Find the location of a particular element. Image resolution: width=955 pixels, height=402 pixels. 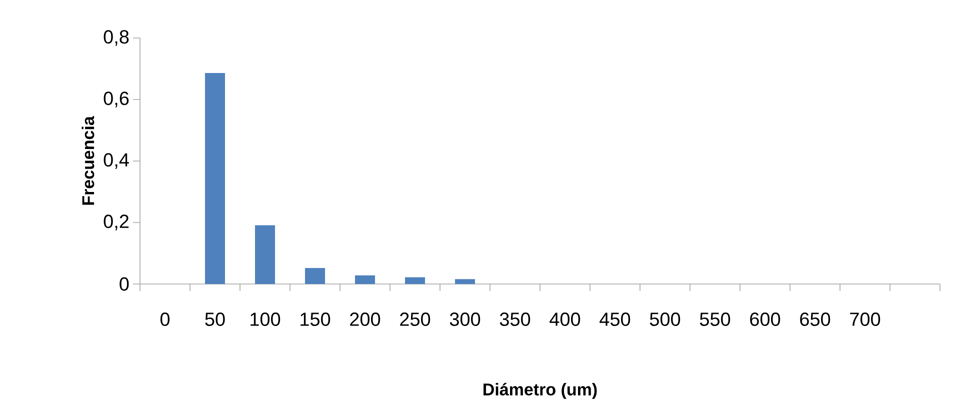

x-tick-label: 700 is located at coordinates (865, 319).